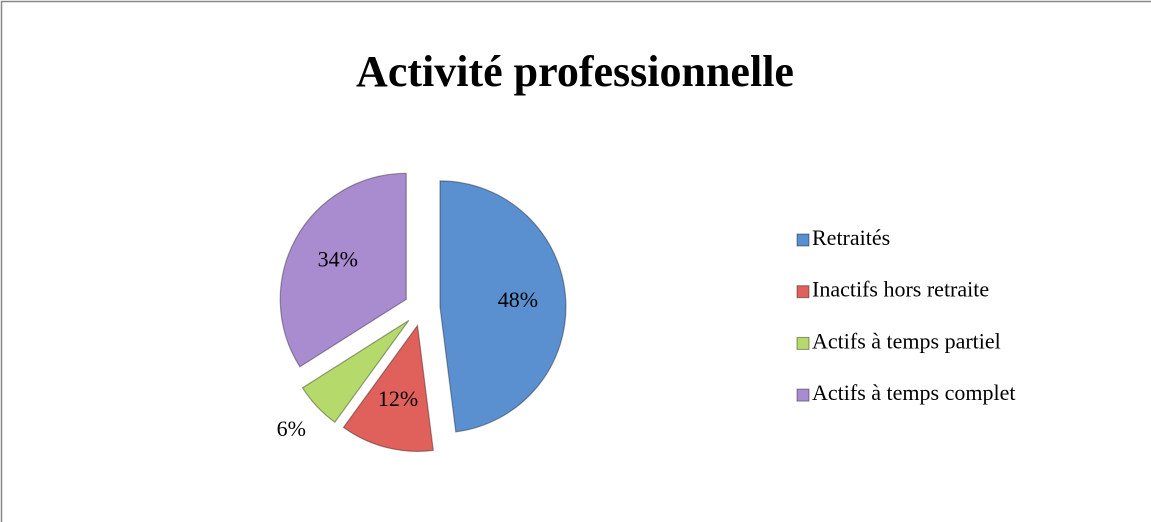 The height and width of the screenshot is (522, 1151). I want to click on data-label: 48%, so click(518, 299).